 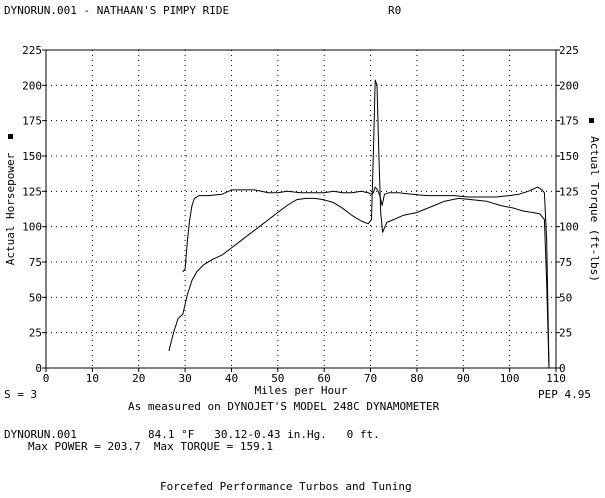 I want to click on x-tick-label: 10, so click(x=92, y=378).